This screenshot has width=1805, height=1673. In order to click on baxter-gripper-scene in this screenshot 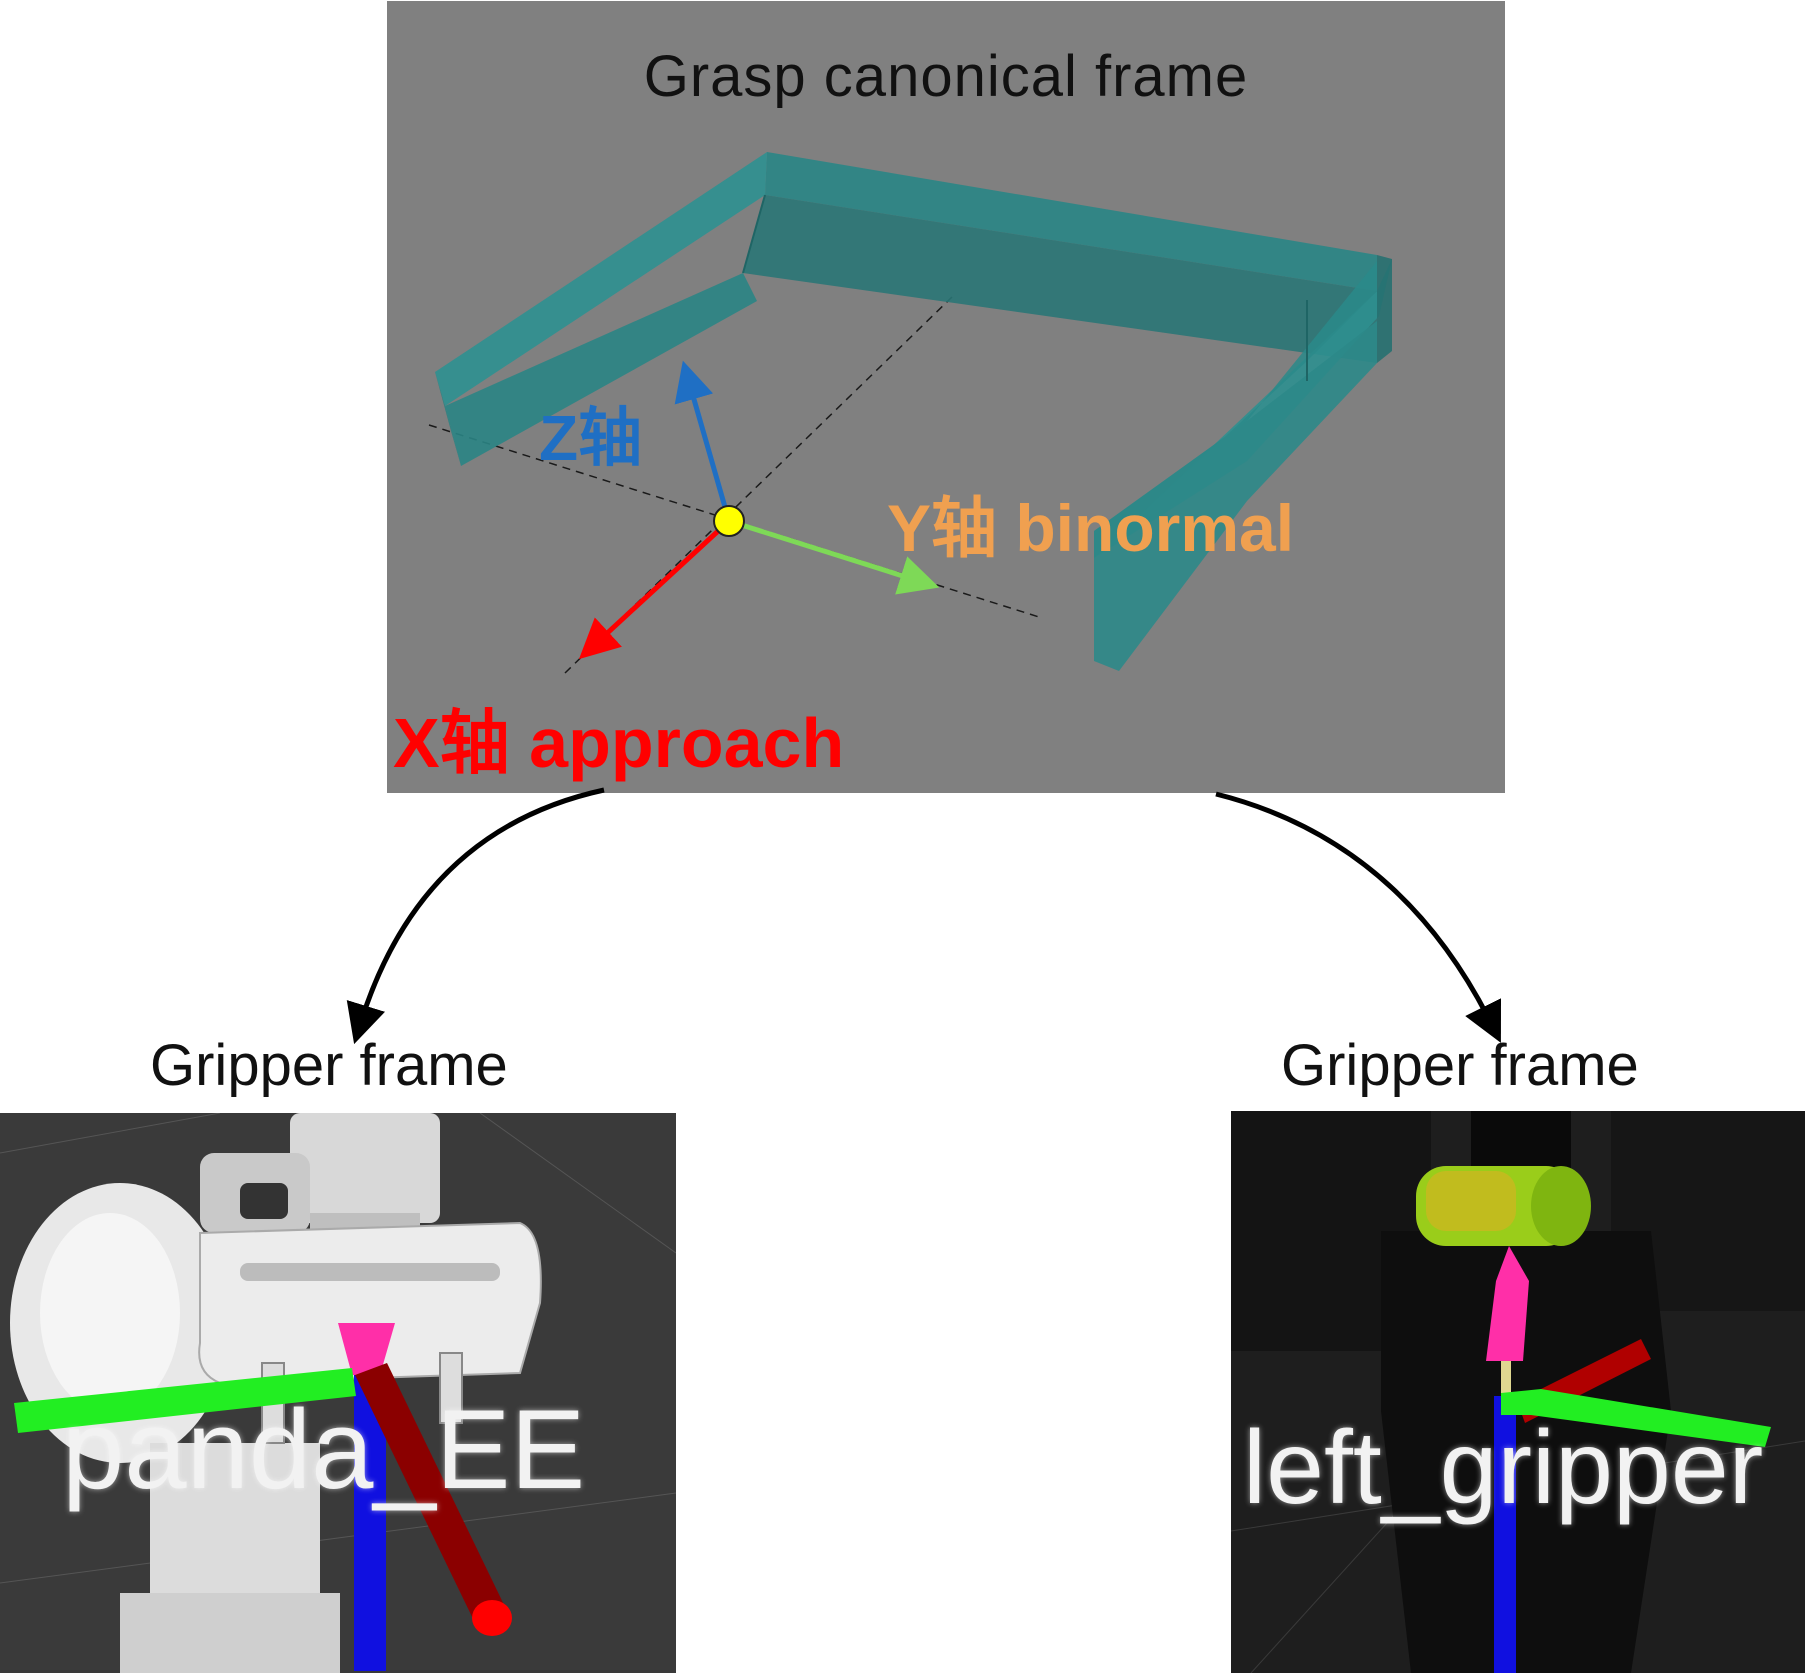, I will do `click(1518, 1392)`.